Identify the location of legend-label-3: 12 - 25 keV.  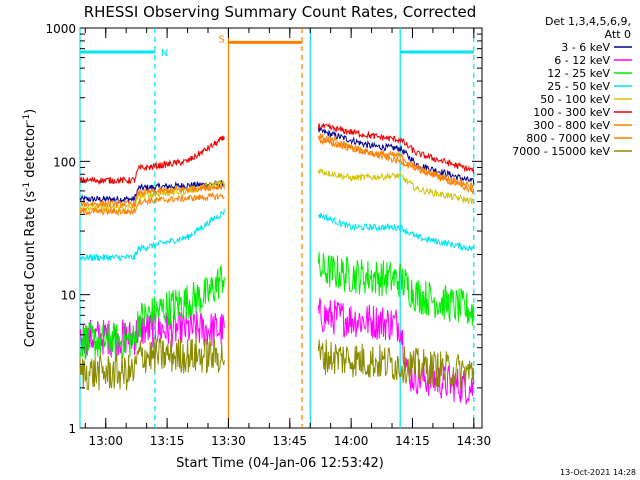
(578, 73).